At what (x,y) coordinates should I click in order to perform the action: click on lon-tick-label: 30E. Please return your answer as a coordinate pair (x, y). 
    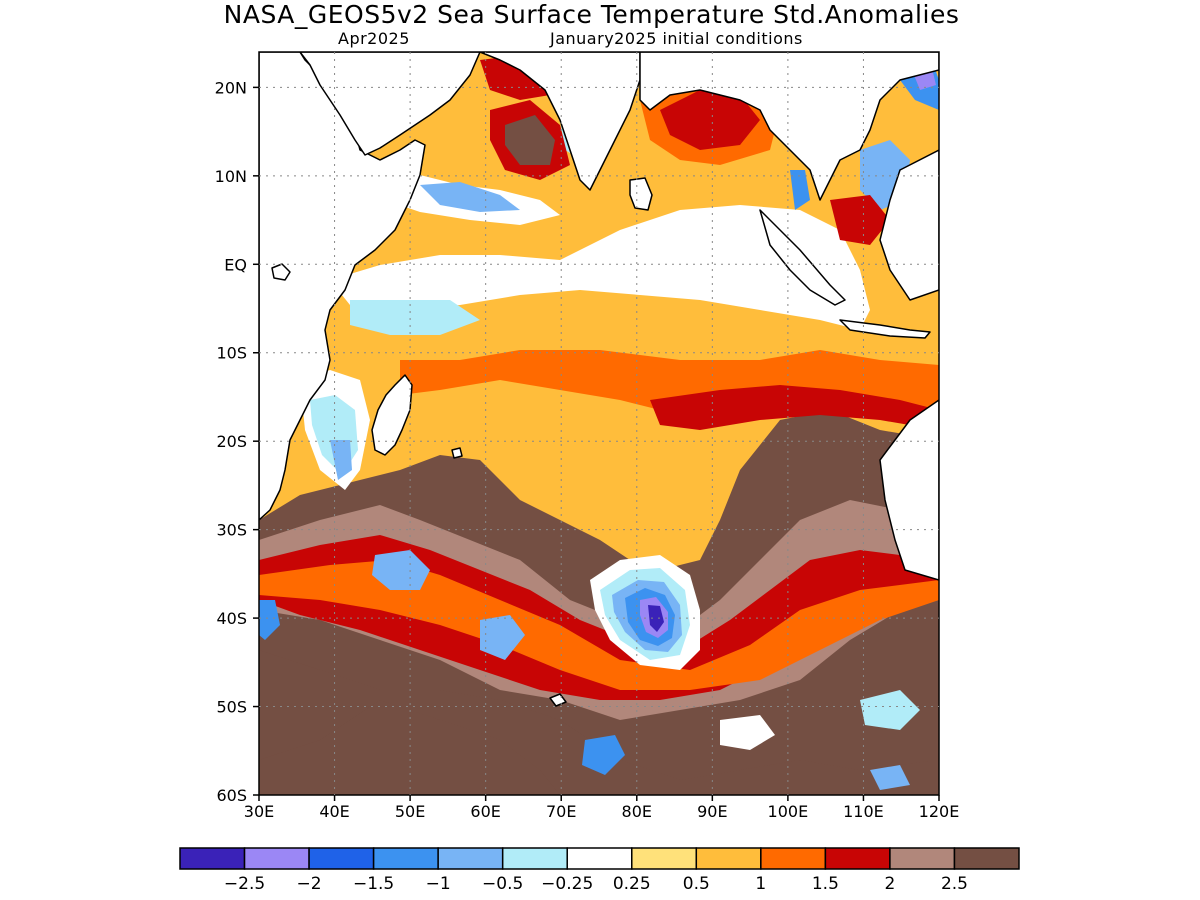
    Looking at the image, I should click on (259, 811).